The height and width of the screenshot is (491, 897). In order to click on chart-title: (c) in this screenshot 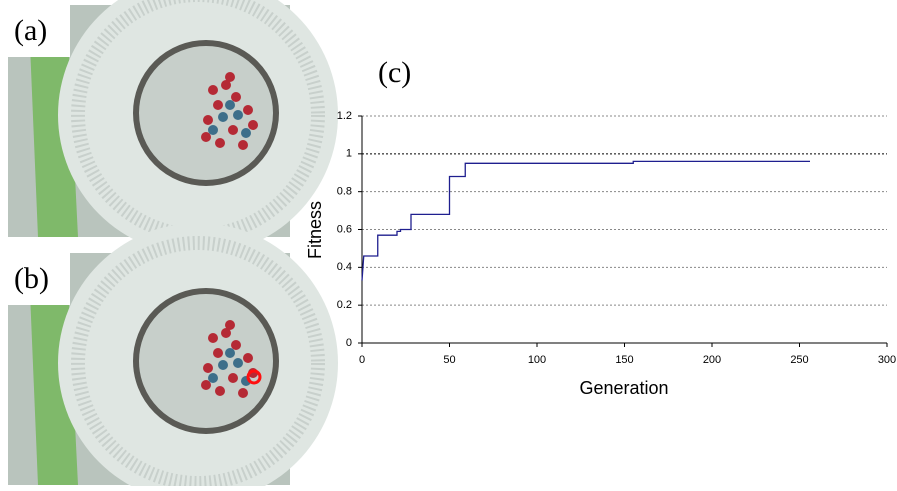, I will do `click(394, 72)`.